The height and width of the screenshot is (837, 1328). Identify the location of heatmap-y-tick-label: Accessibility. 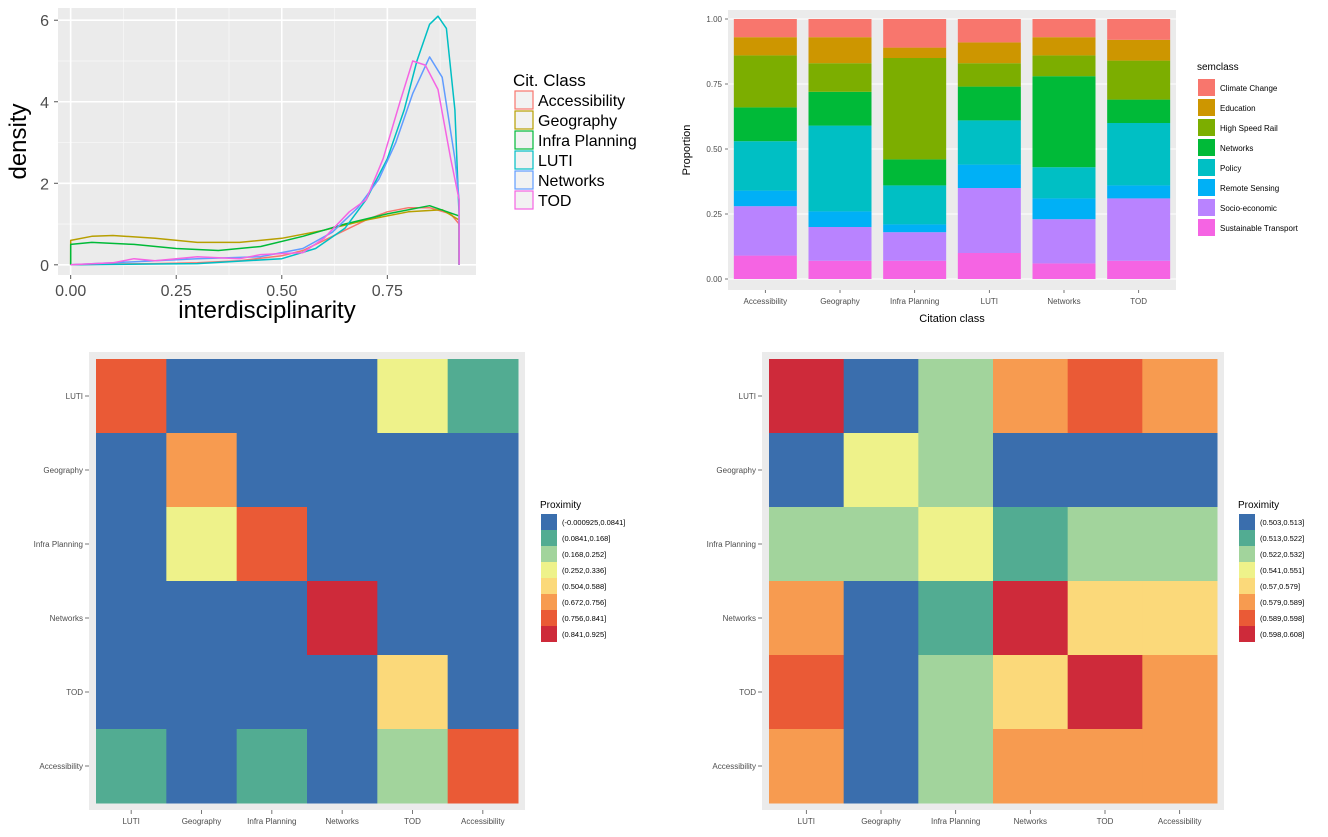
(61, 766).